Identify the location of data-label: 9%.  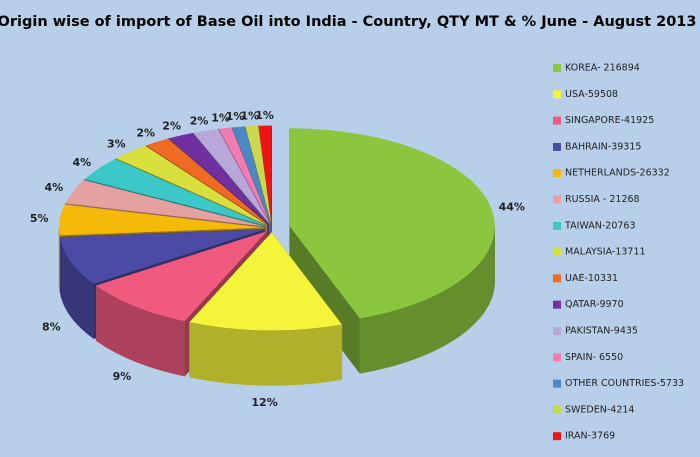
(122, 376).